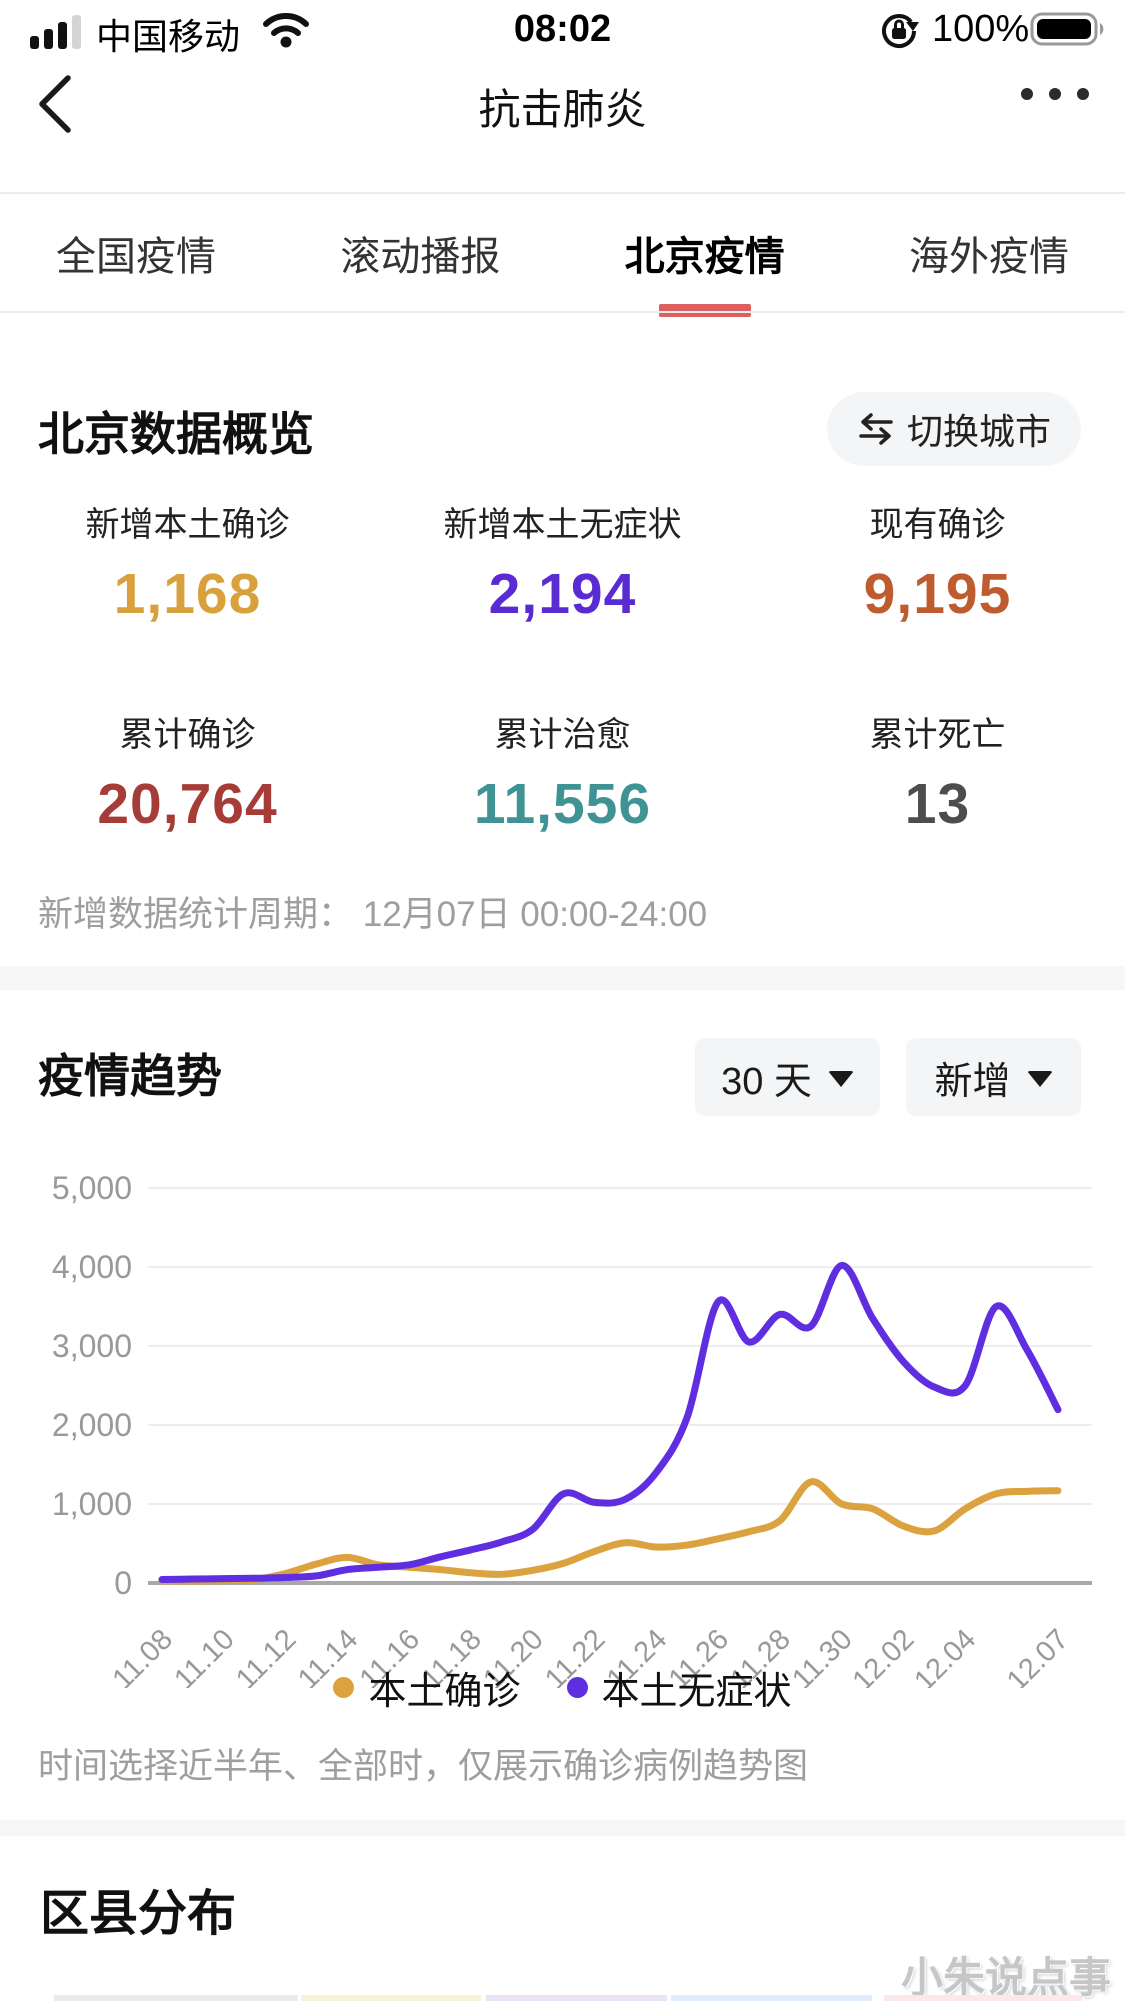 The width and height of the screenshot is (1125, 2005). Describe the element at coordinates (373, 914) in the screenshot. I see `period-note: 新增数据统计周期： 12月07日 00:00-24:00` at that location.